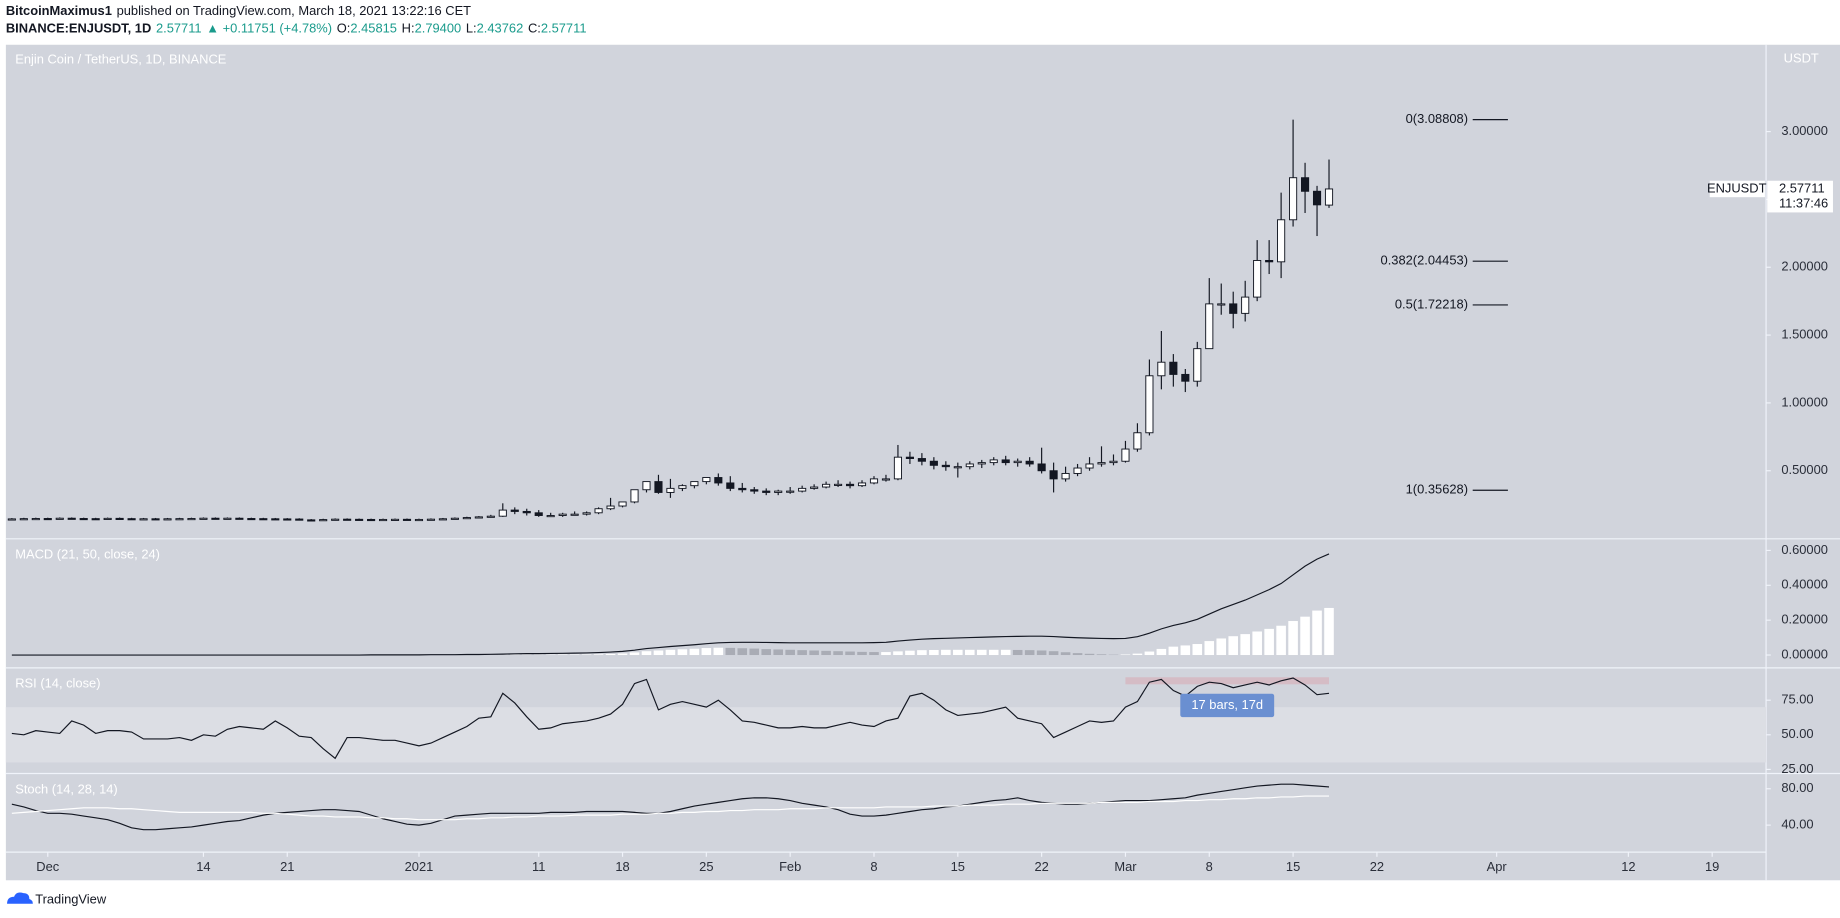 This screenshot has height=918, width=1840. What do you see at coordinates (373, 28) in the screenshot?
I see `ohlc-value: 2.45815` at bounding box center [373, 28].